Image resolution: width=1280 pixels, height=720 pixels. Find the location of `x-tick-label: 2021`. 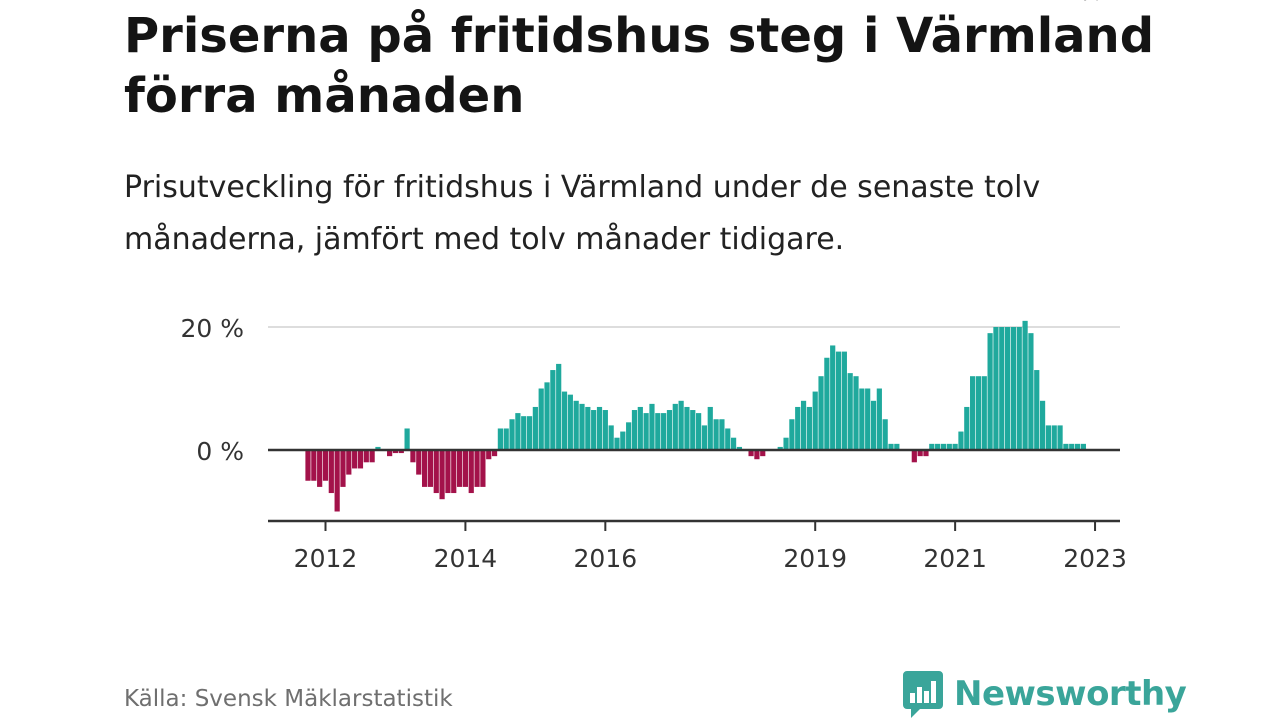

x-tick-label: 2021 is located at coordinates (955, 558).